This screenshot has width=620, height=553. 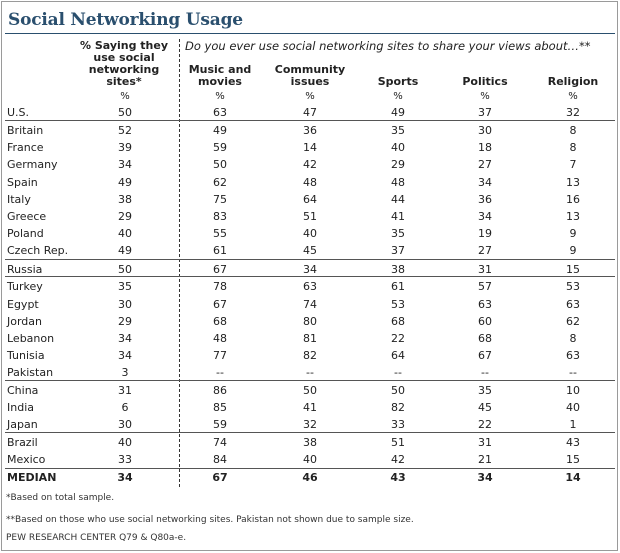 What do you see at coordinates (310, 424) in the screenshot?
I see `table-row: Japan 30 59 32 33 22 1` at bounding box center [310, 424].